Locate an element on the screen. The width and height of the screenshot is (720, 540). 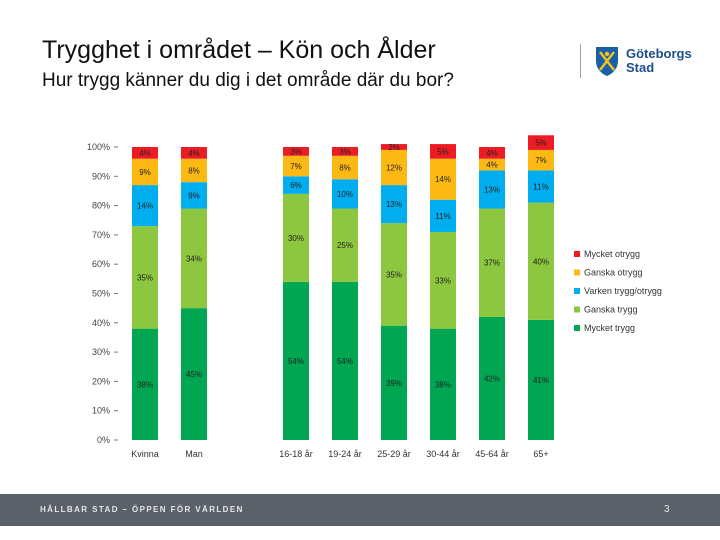
y-tick-label: 50% is located at coordinates (101, 294).